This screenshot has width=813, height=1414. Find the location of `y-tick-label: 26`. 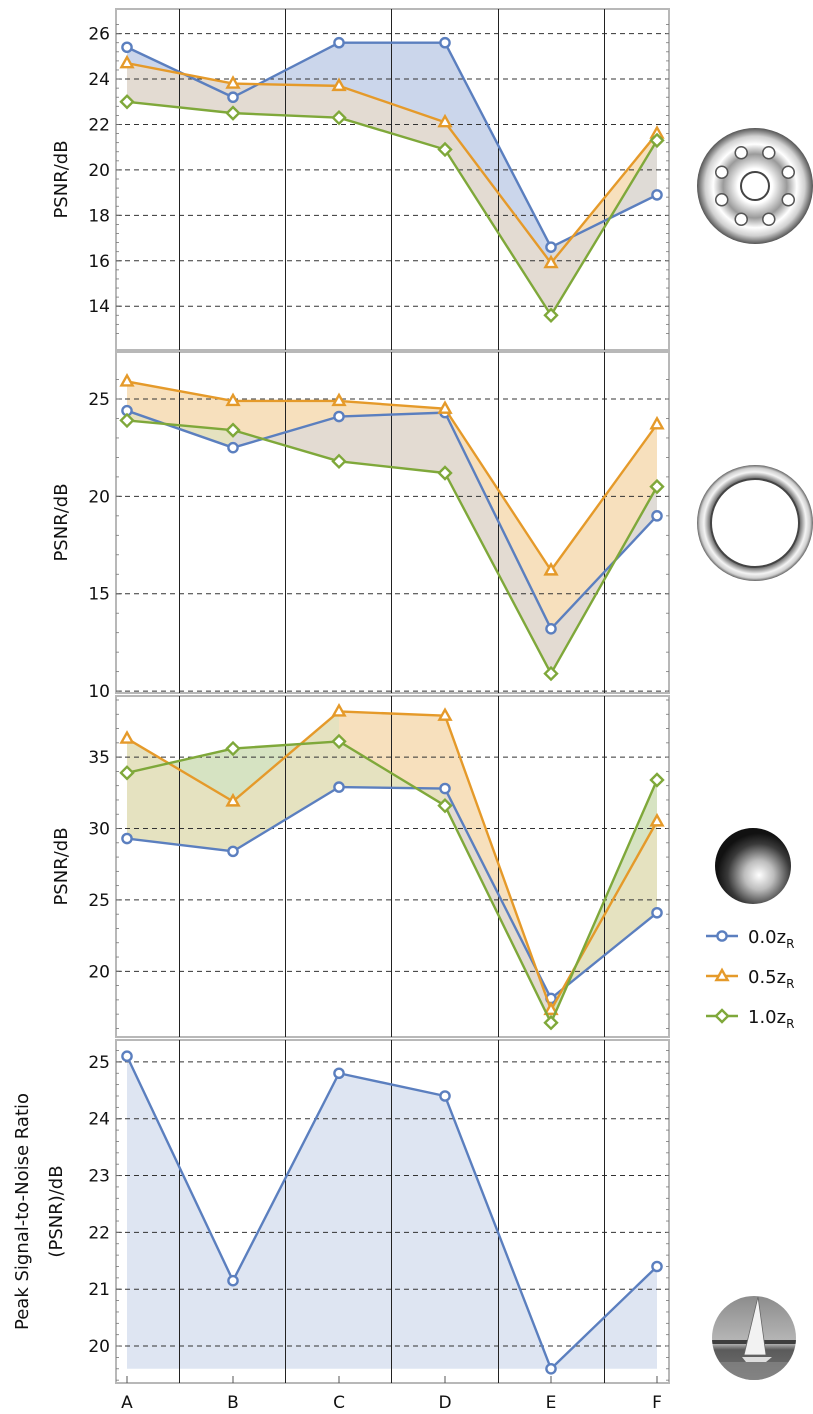

y-tick-label: 26 is located at coordinates (99, 35).